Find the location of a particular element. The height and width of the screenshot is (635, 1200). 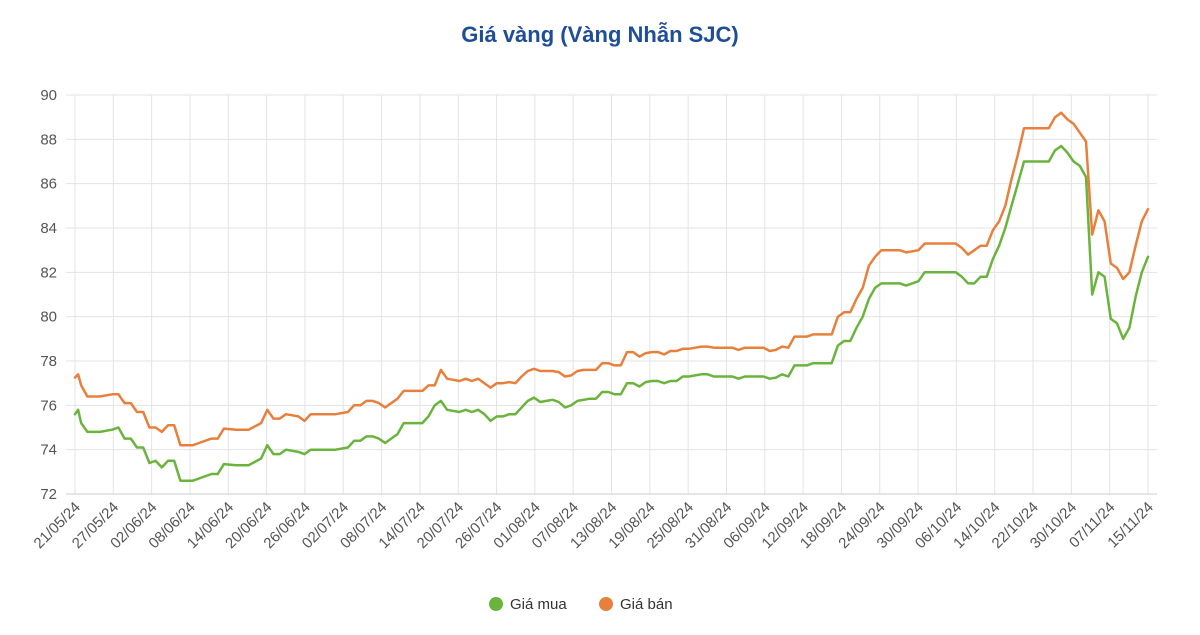

legend-label: Giá mua is located at coordinates (538, 604).